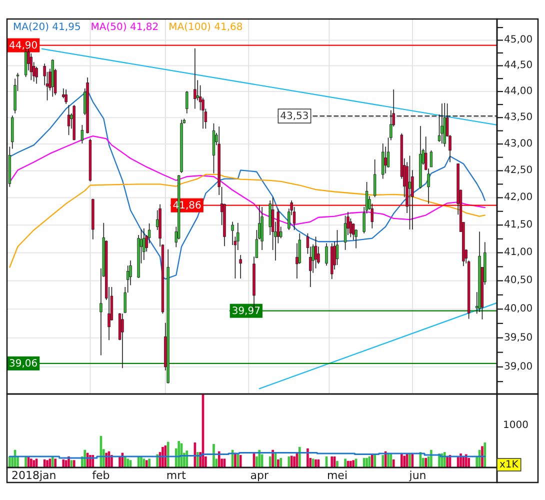  I want to click on y-tick-label: 44,00, so click(518, 92).